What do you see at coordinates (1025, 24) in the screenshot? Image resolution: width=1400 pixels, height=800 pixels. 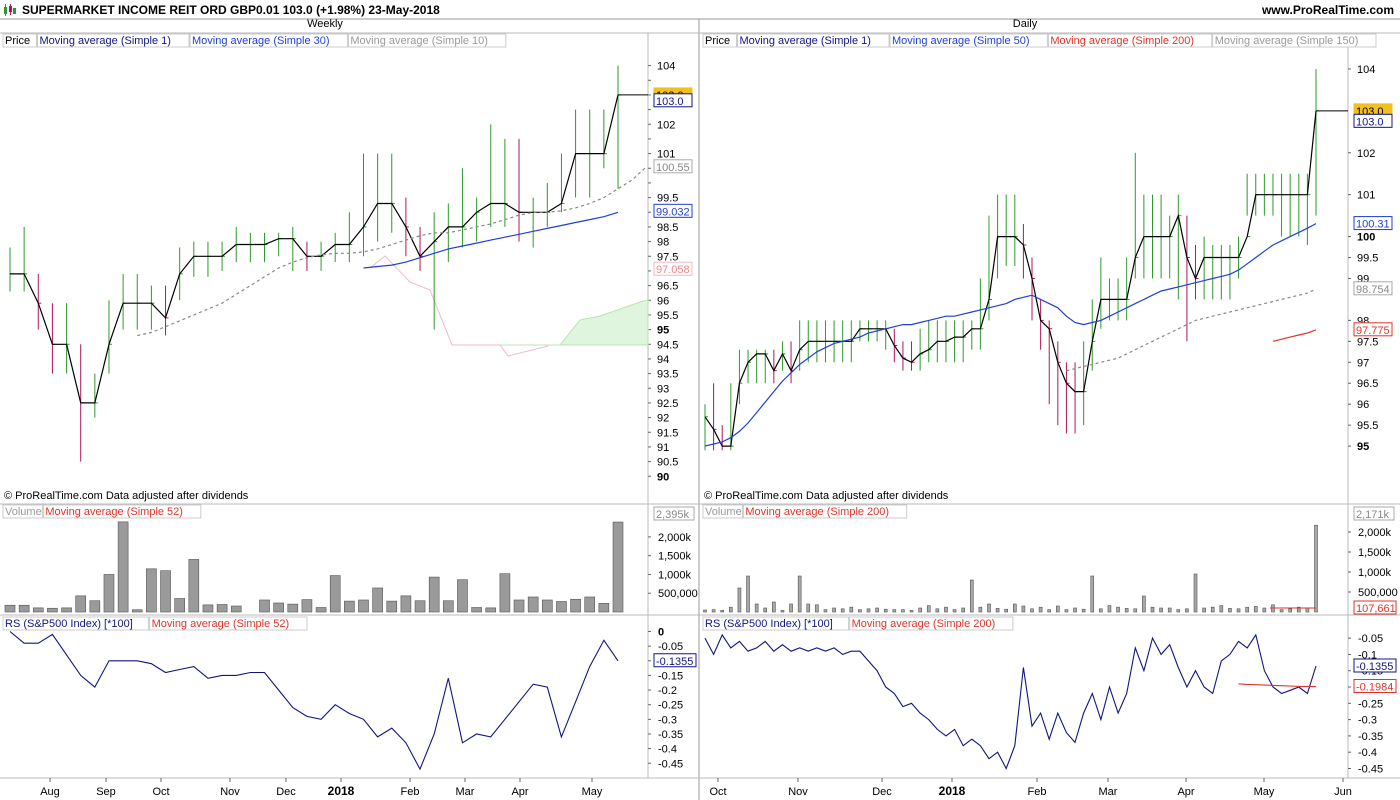 I see `panel-title: Daily` at bounding box center [1025, 24].